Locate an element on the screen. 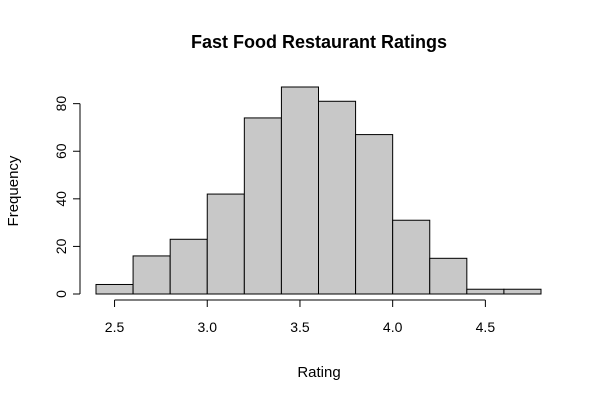 This screenshot has width=600, height=400. y-tick-label: 20 is located at coordinates (61, 246).